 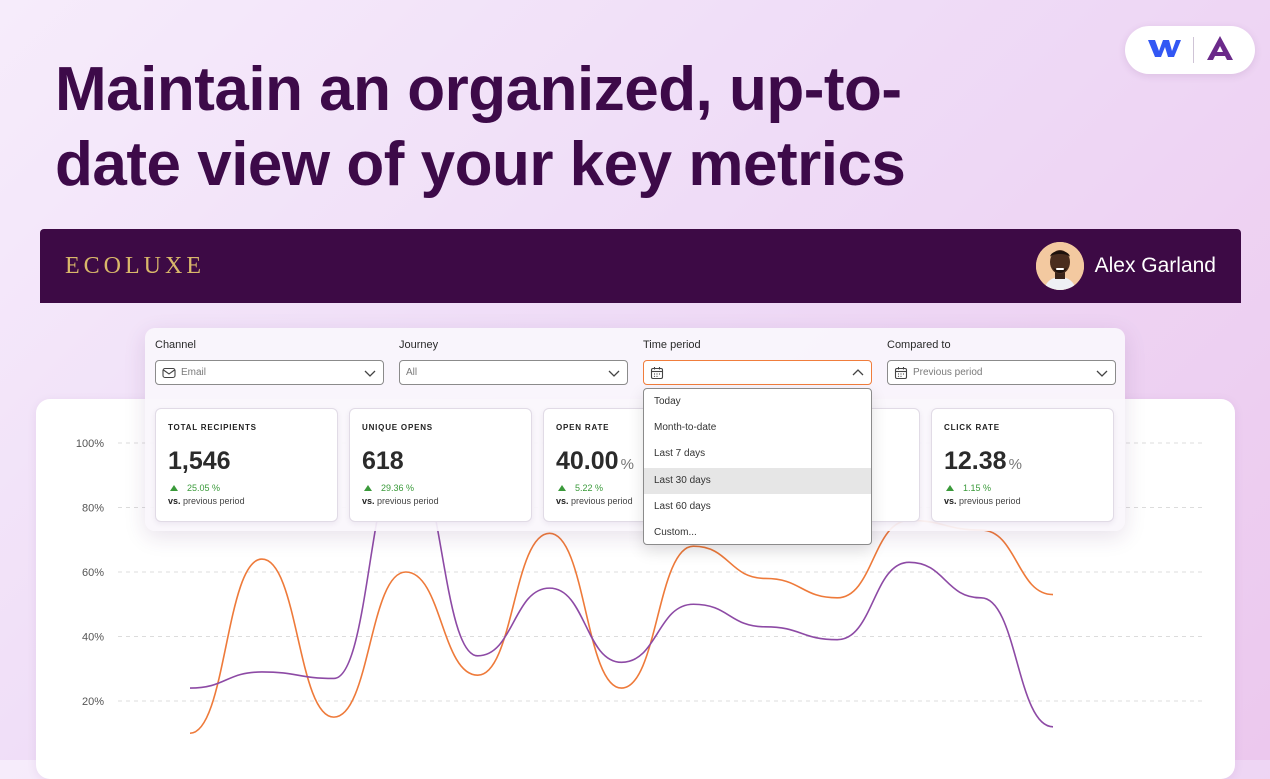 What do you see at coordinates (1059, 266) in the screenshot?
I see `avatar` at bounding box center [1059, 266].